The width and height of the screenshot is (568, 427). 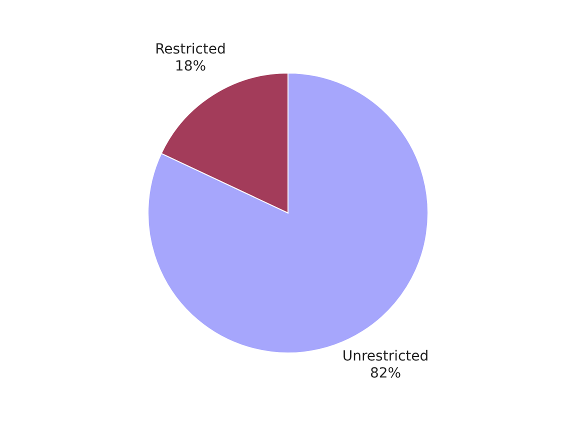 I want to click on slice-label: Unrestricted, so click(x=385, y=356).